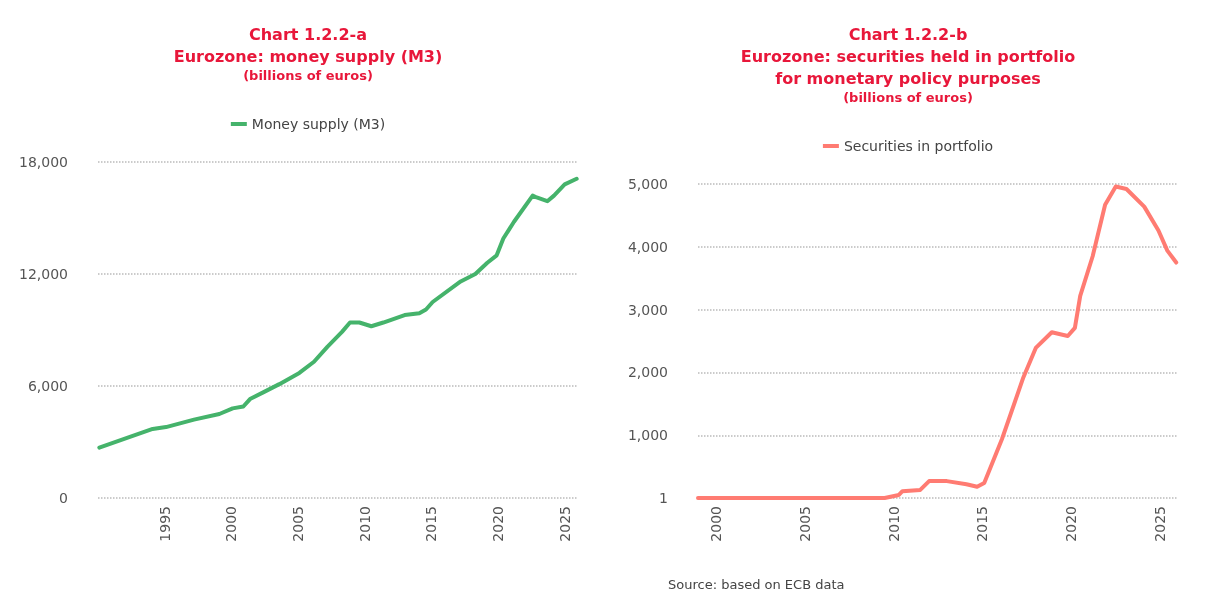 The image size is (1219, 603). What do you see at coordinates (647, 309) in the screenshot?
I see `y-tick-label: 3,000` at bounding box center [647, 309].